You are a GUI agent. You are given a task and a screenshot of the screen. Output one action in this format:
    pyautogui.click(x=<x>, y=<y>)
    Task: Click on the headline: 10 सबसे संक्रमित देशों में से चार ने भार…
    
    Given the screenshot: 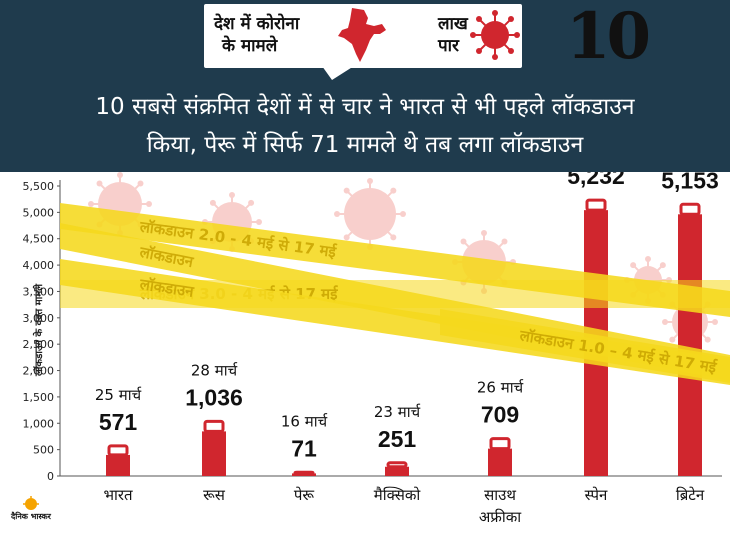 What is the action you would take?
    pyautogui.click(x=365, y=126)
    